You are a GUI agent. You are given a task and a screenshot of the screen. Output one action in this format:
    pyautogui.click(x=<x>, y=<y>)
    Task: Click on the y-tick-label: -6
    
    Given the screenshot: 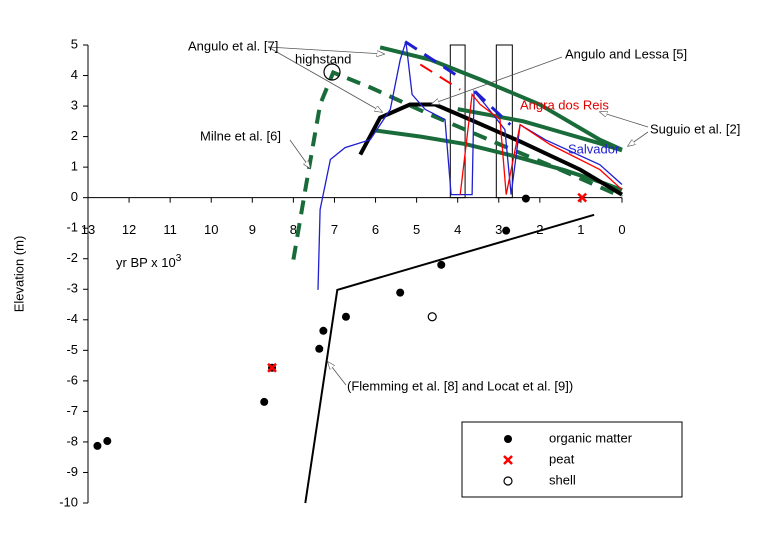 What is the action you would take?
    pyautogui.click(x=72, y=379)
    